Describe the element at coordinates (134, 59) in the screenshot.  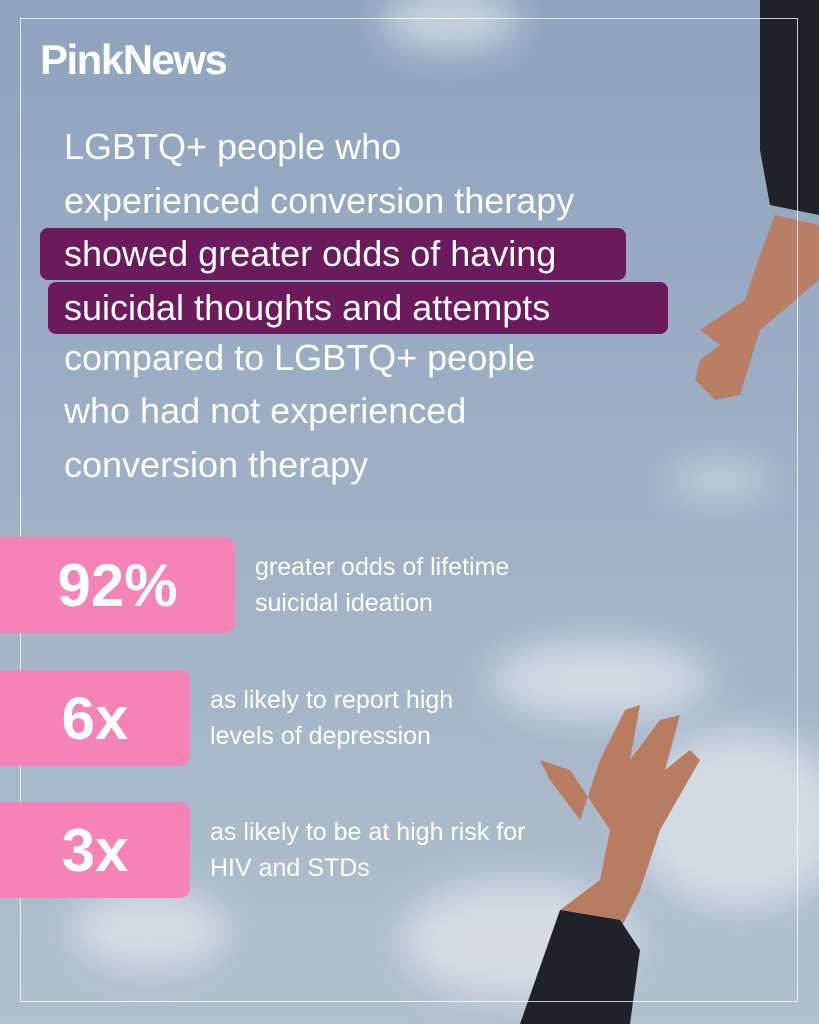
I see `logo: PinkNews` at that location.